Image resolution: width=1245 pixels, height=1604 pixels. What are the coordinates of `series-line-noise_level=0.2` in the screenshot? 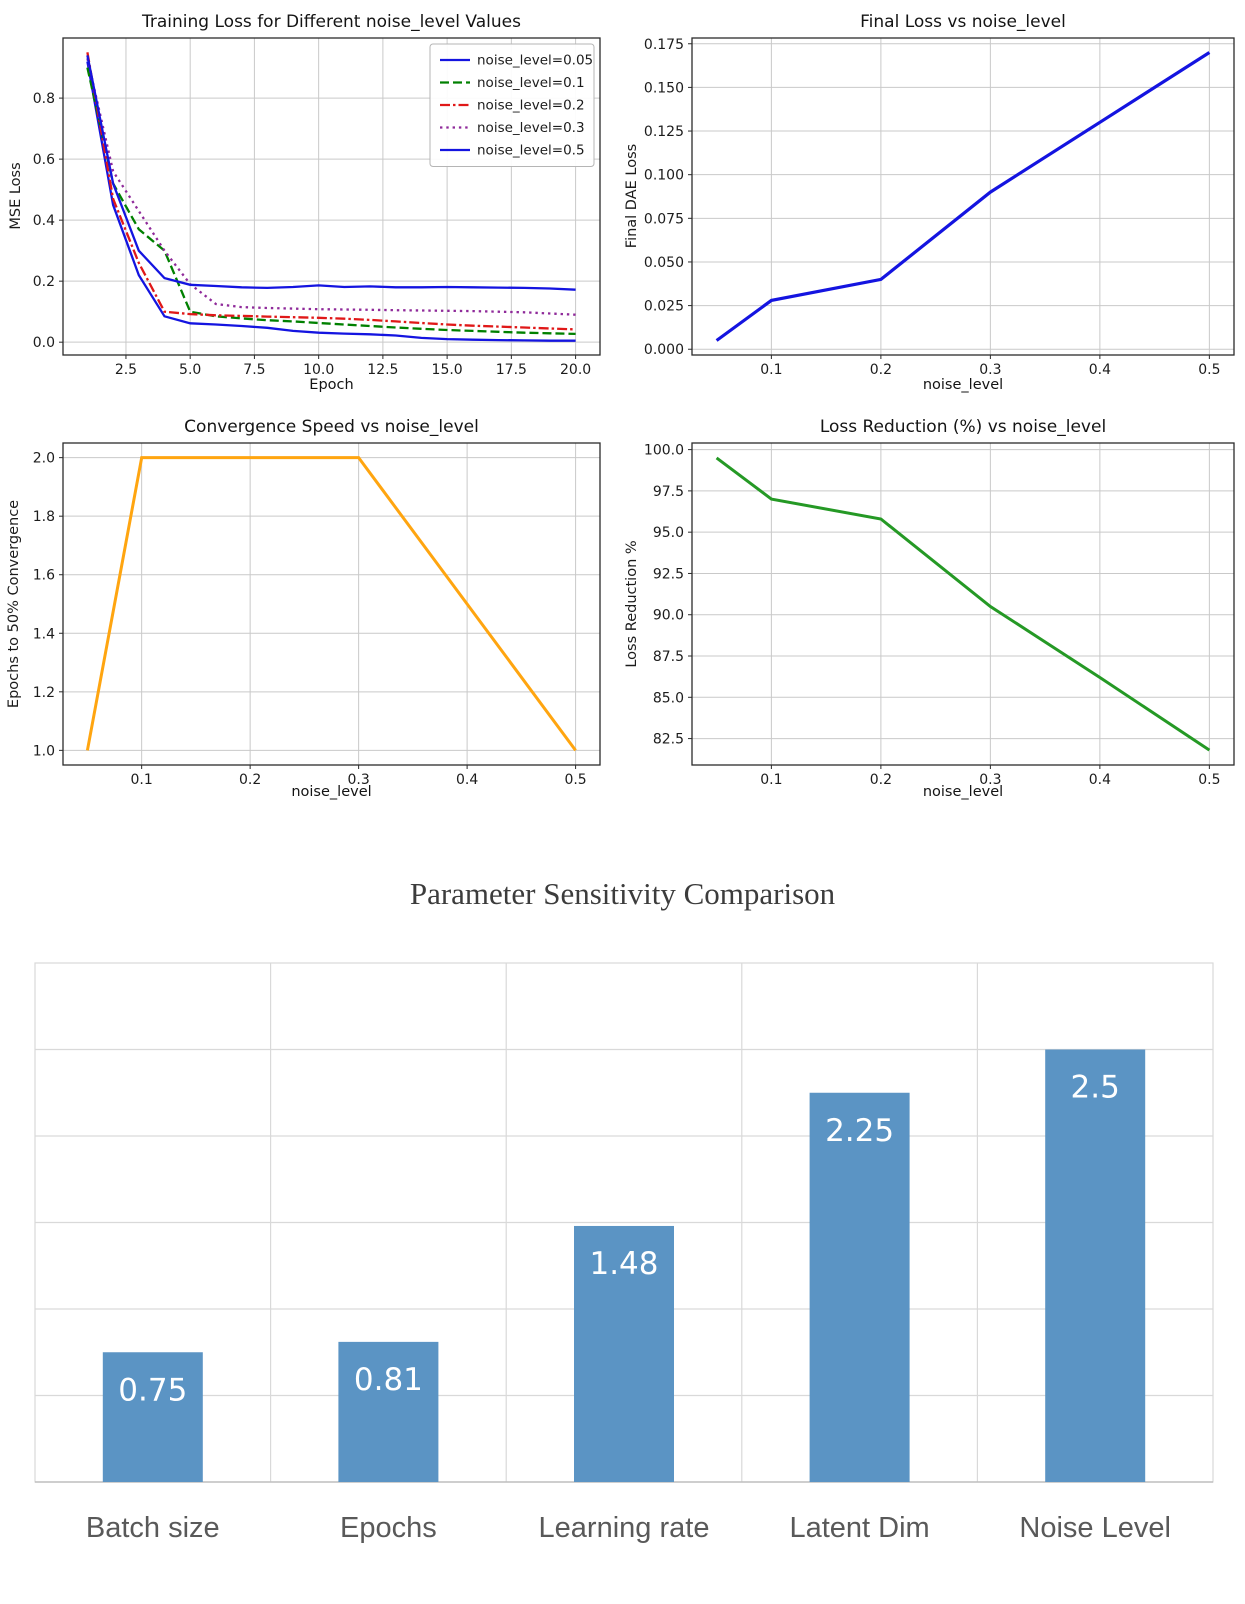 It's located at (331, 191).